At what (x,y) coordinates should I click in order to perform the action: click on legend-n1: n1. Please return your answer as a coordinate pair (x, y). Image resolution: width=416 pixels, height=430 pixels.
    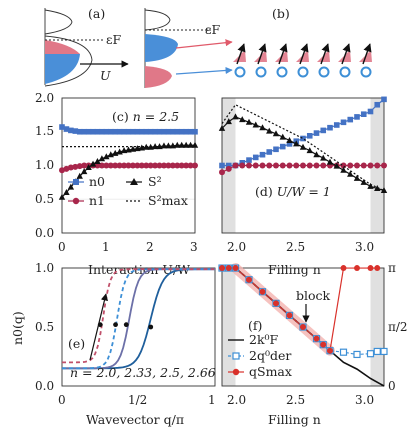
    Looking at the image, I should click on (97, 200).